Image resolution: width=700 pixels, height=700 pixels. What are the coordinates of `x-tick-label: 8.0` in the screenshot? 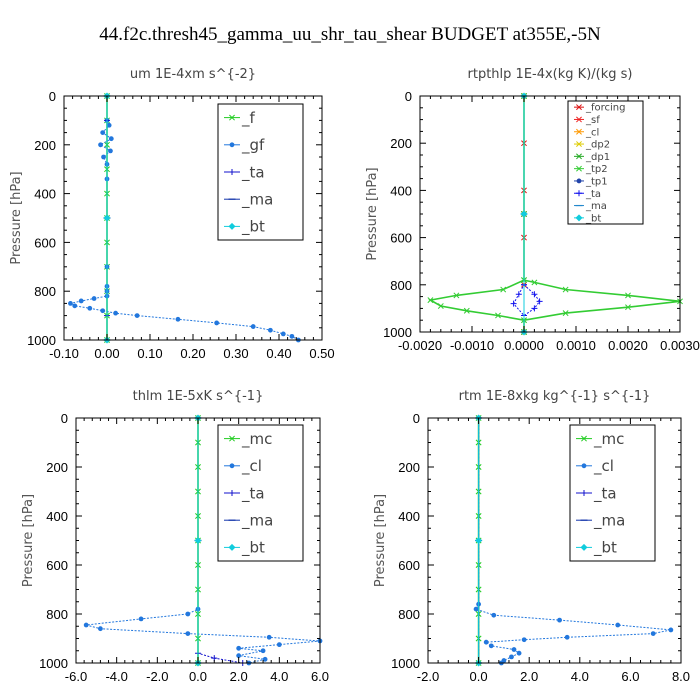 It's located at (681, 676).